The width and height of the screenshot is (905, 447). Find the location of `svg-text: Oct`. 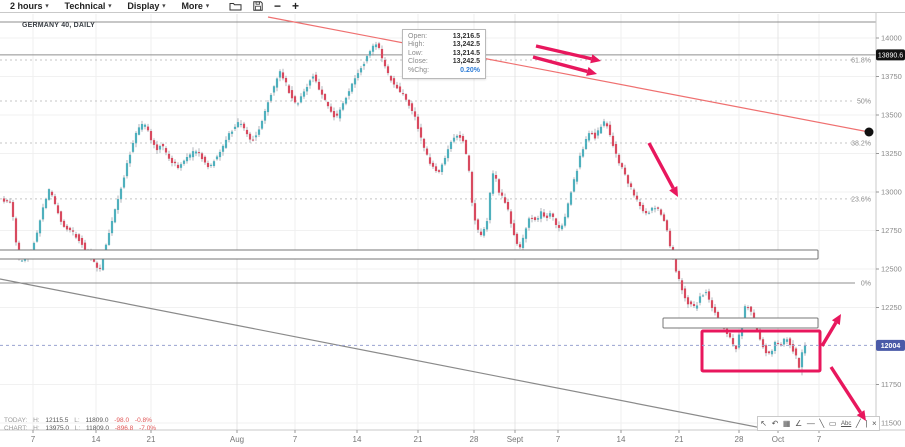

svg-text: Oct is located at coordinates (778, 439).